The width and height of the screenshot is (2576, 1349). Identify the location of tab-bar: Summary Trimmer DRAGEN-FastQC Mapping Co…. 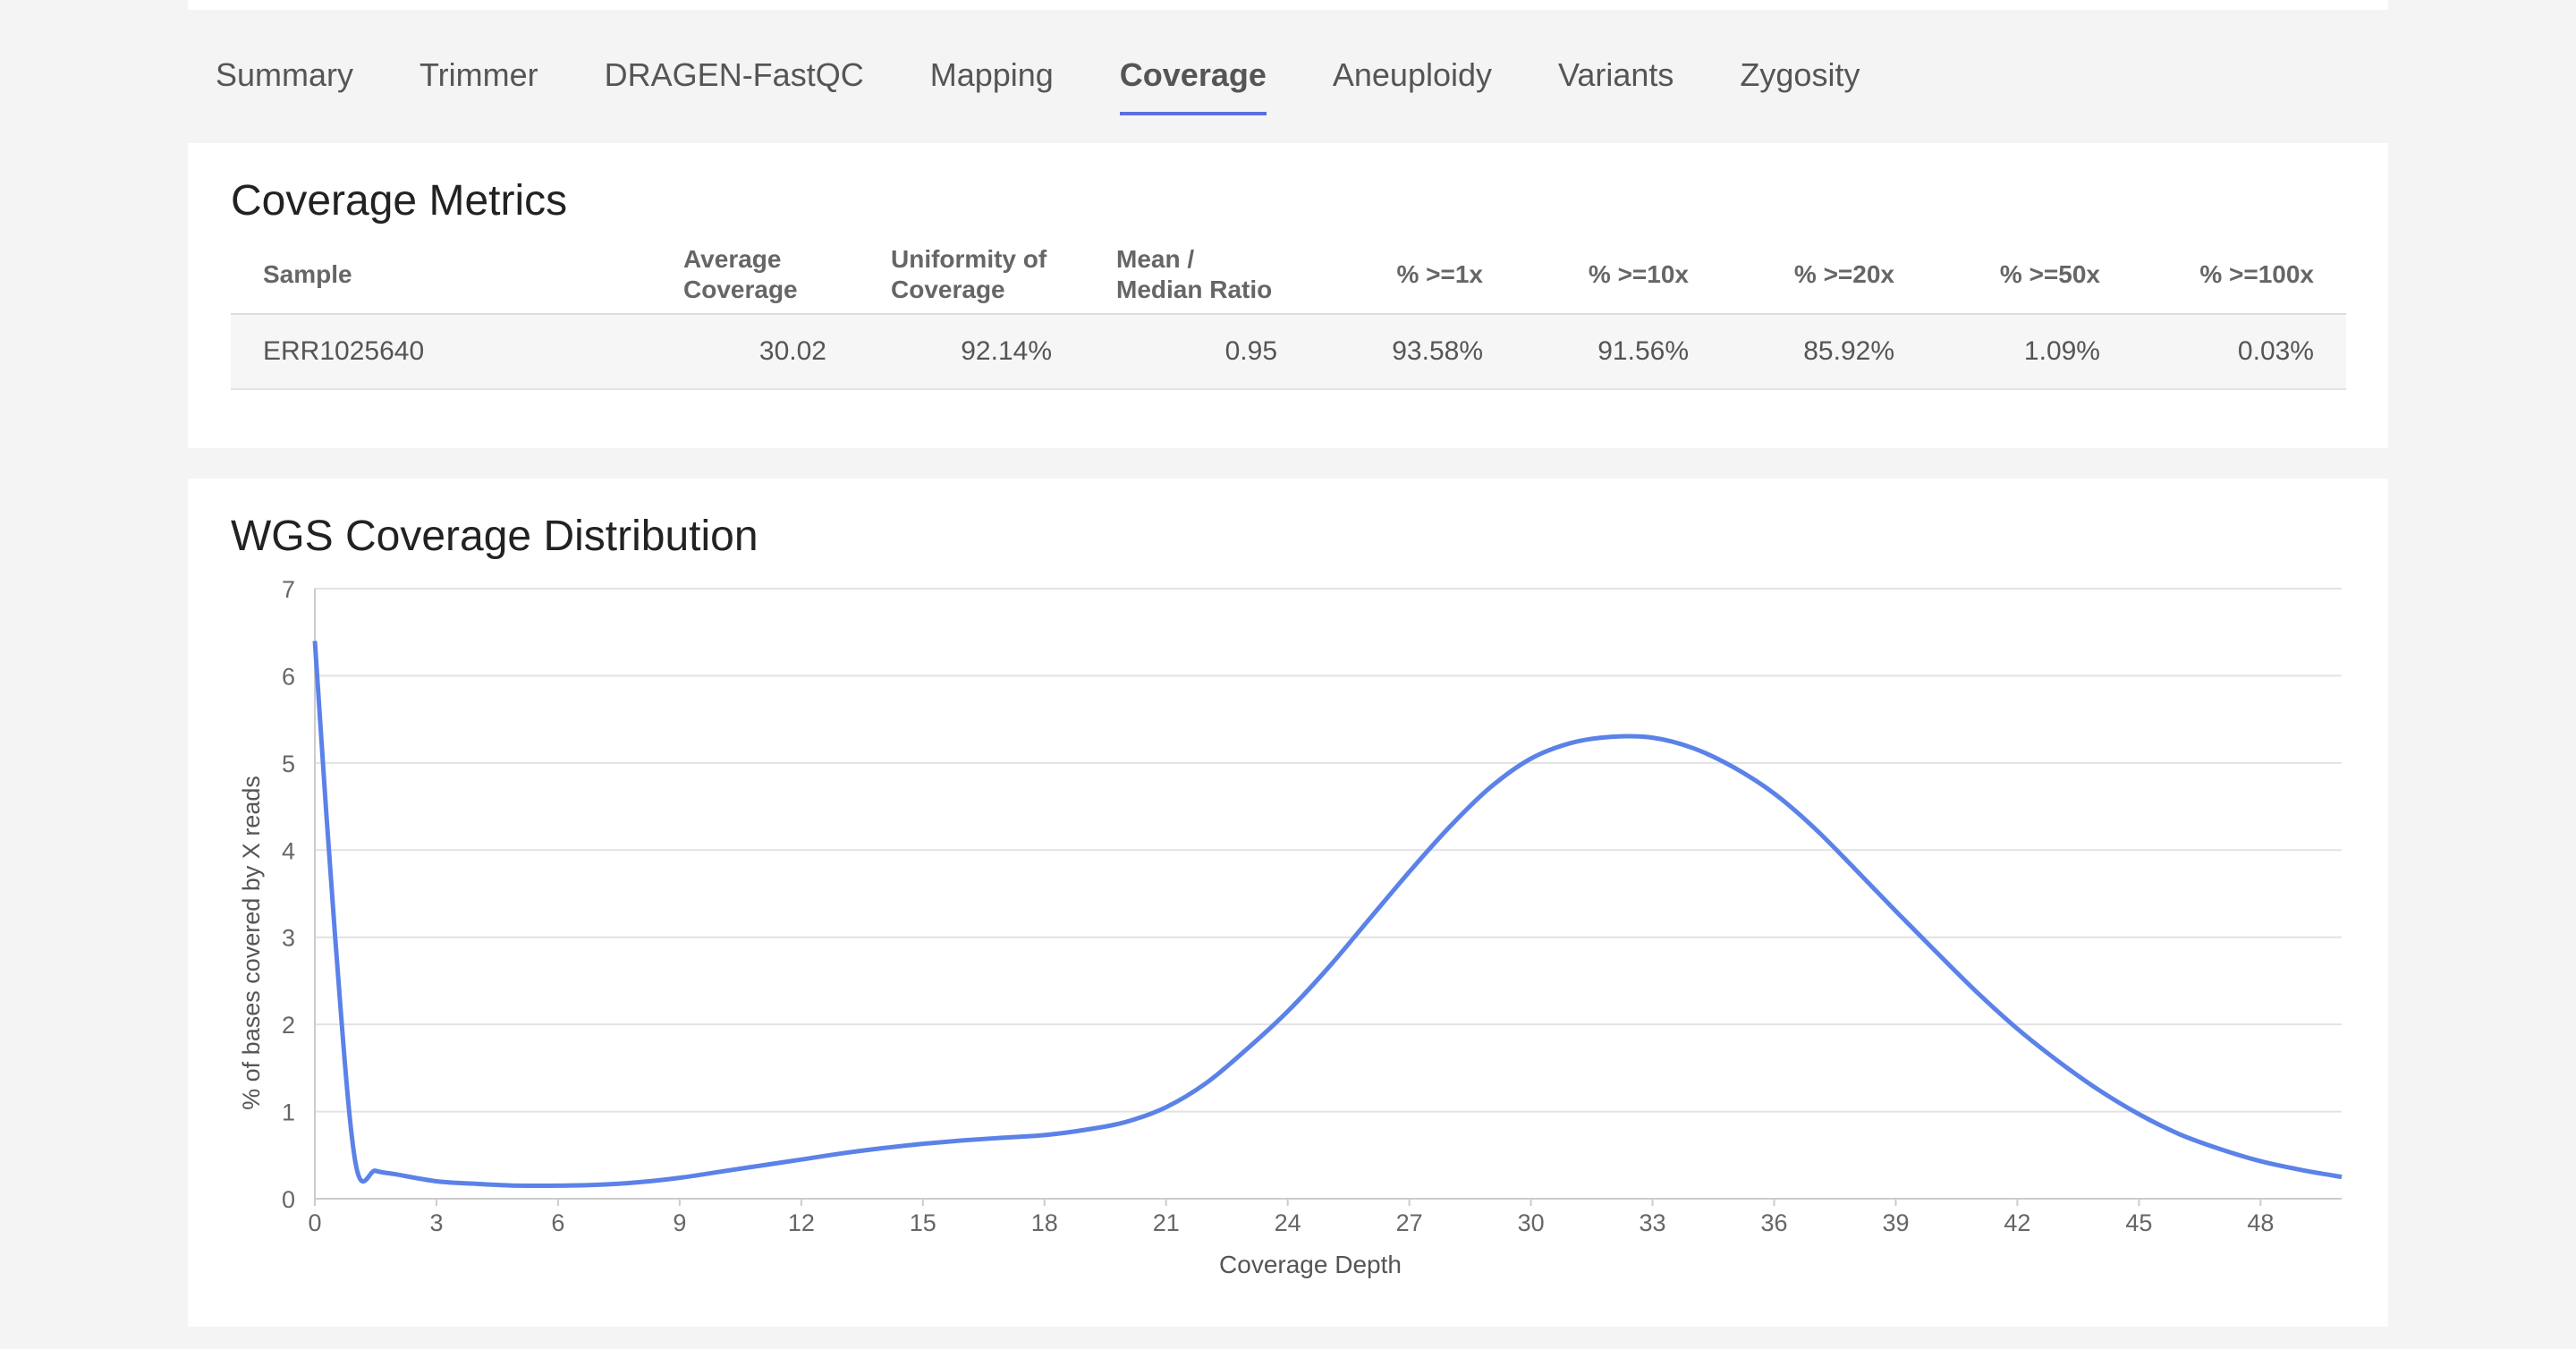
(1043, 82).